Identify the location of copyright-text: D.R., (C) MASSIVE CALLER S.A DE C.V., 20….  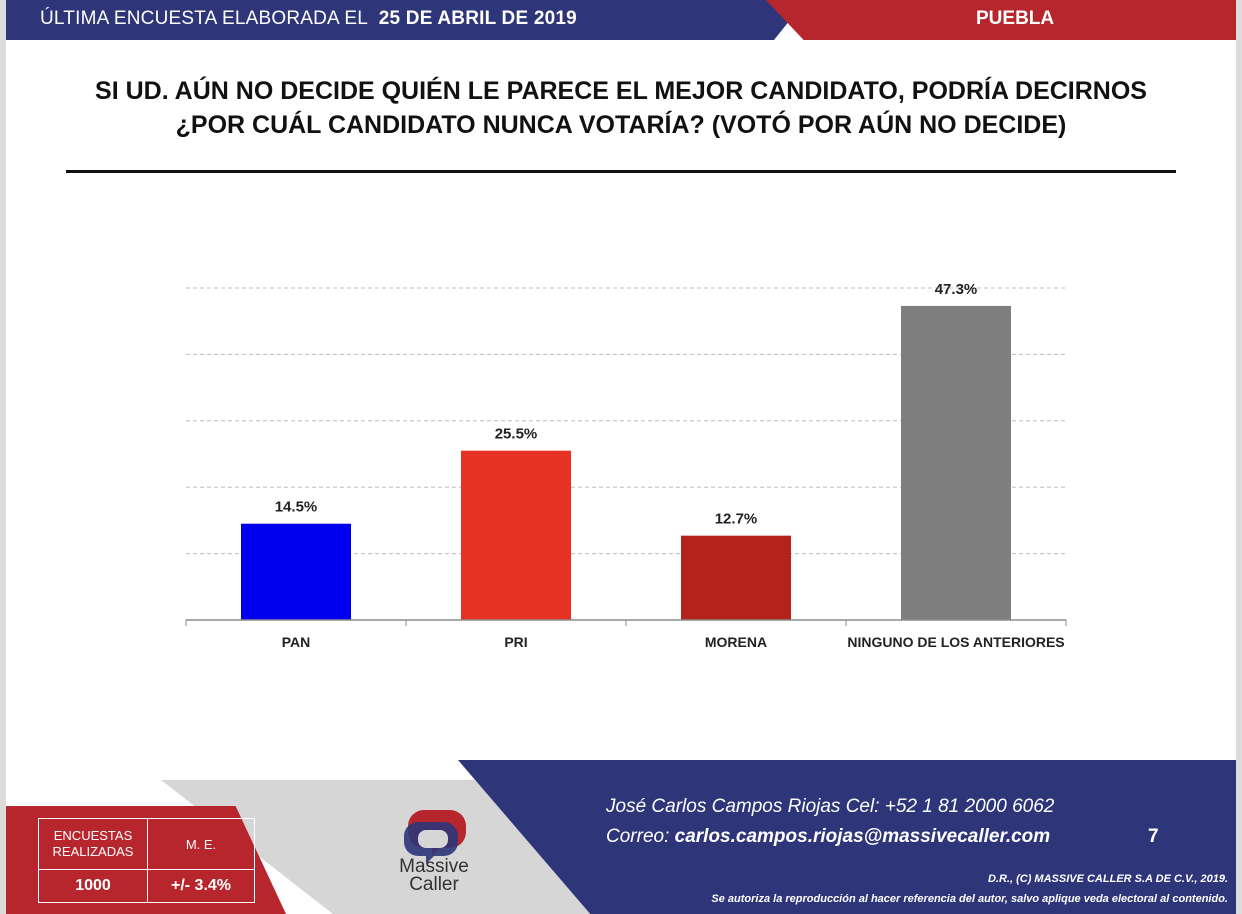
(1107, 879).